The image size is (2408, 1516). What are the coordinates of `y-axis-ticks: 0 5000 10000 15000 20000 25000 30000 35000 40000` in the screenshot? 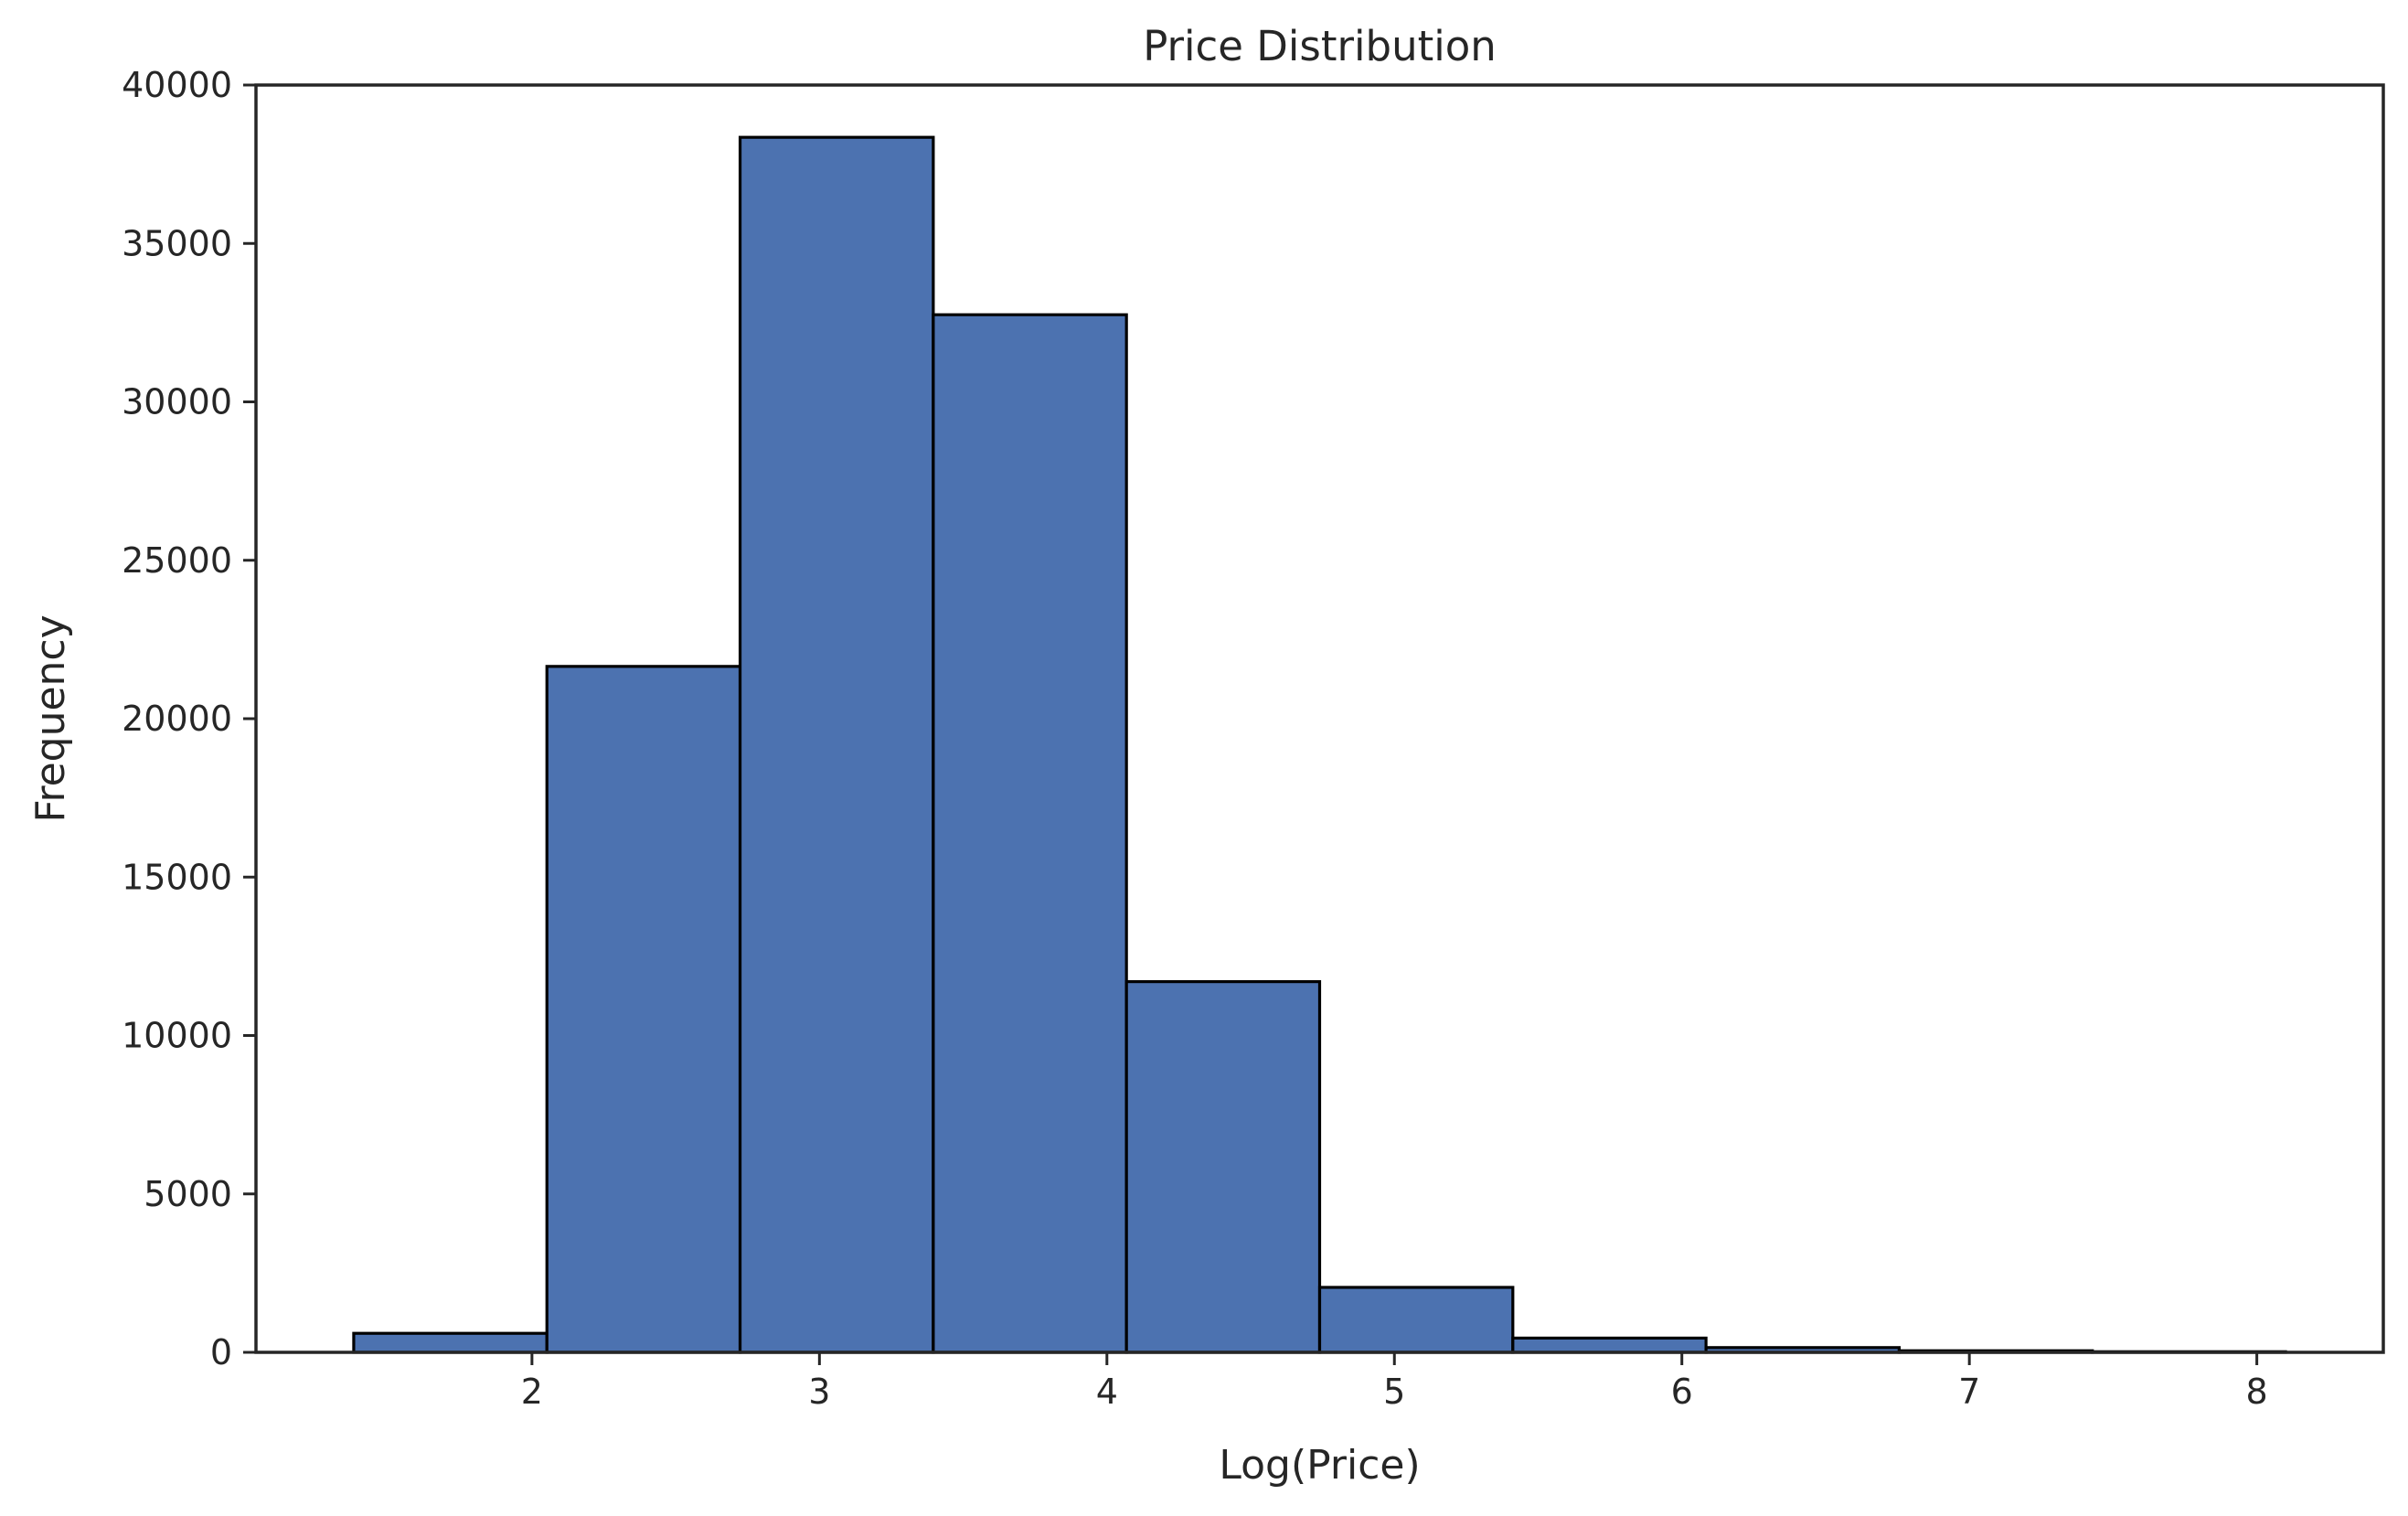 It's located at (189, 718).